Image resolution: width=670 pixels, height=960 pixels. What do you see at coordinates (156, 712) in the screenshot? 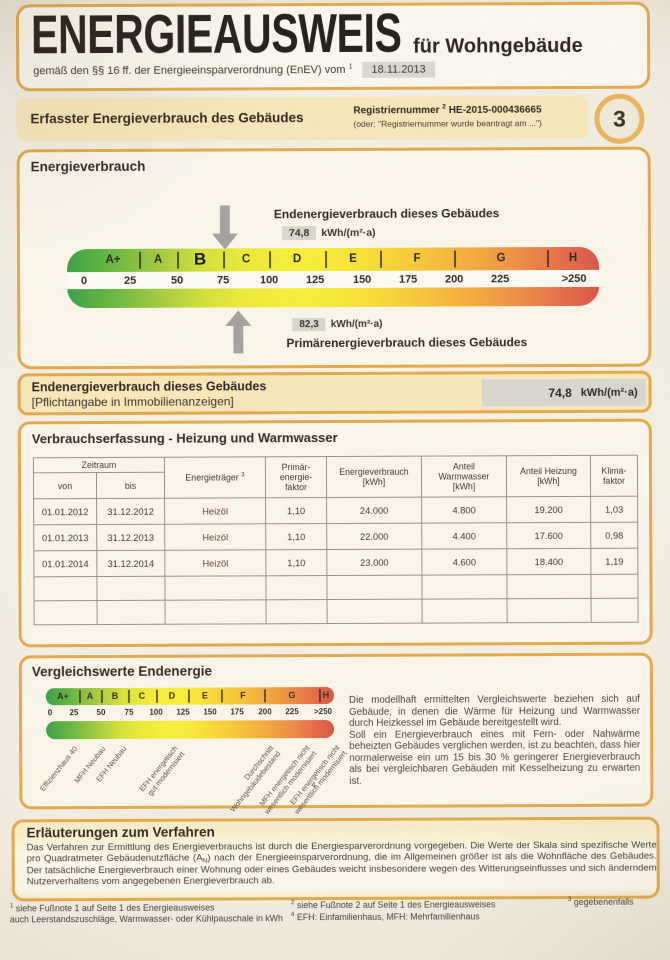
I see `comparison-scale-num-100: 100` at bounding box center [156, 712].